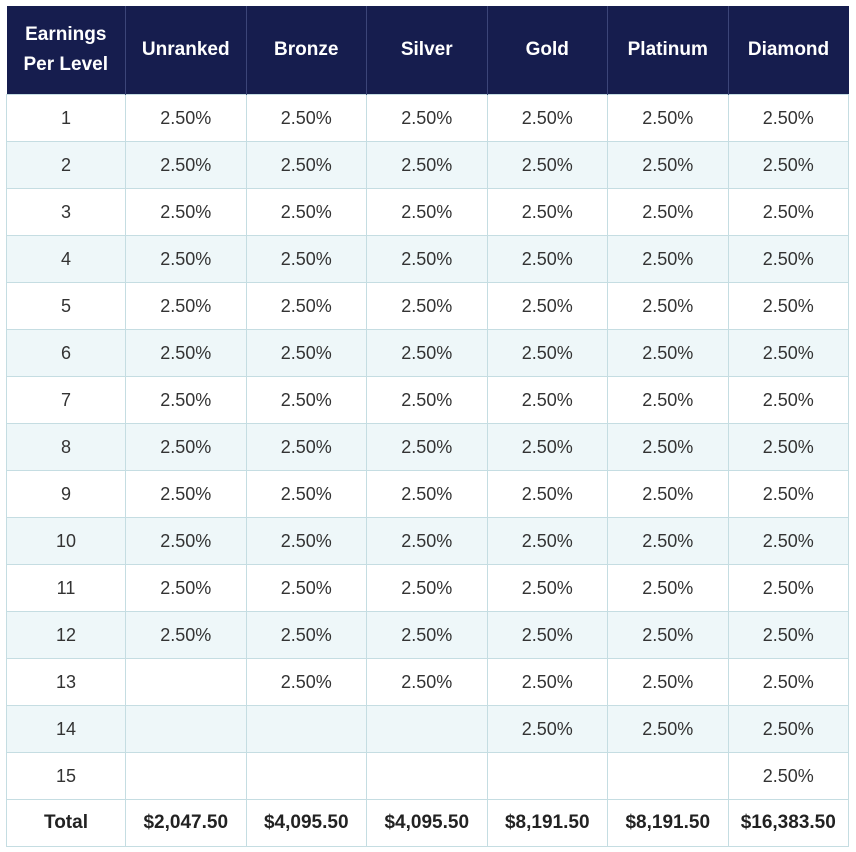 This screenshot has height=852, width=856. What do you see at coordinates (66, 400) in the screenshot?
I see `level-cell: 7` at bounding box center [66, 400].